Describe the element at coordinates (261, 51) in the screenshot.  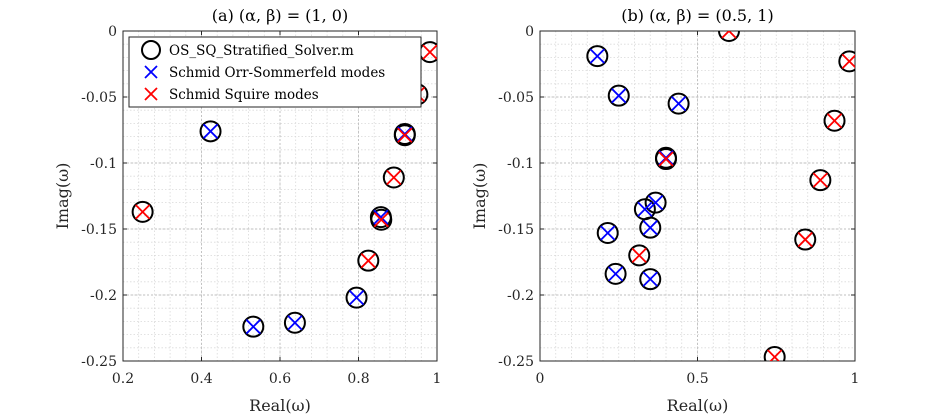
I see `legend-label: OS_SQ_Stratified_Solver.m` at that location.